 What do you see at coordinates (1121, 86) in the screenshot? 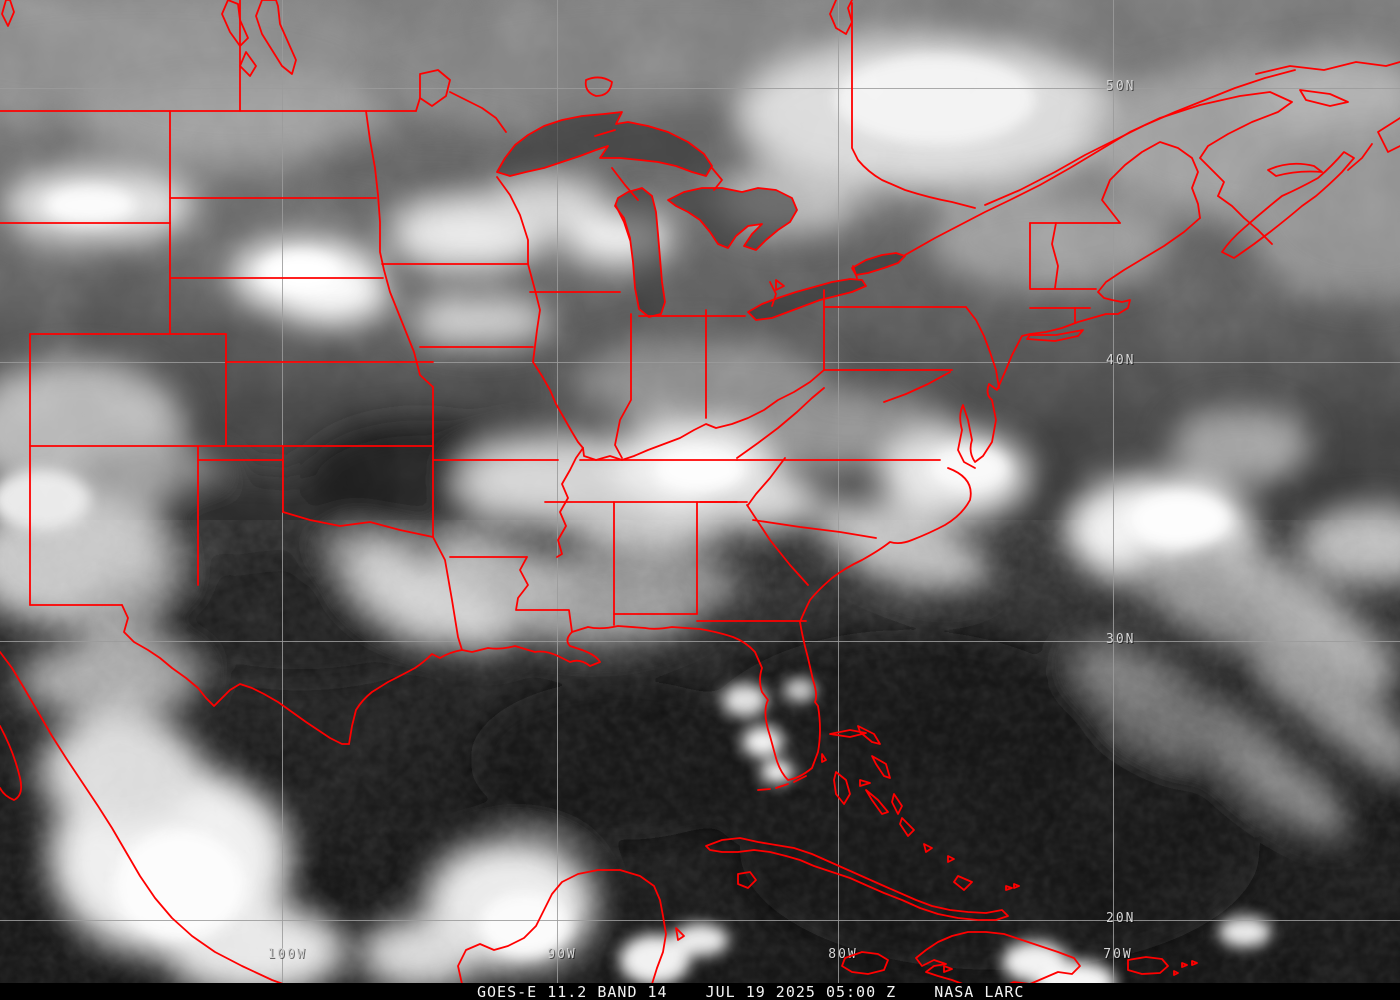
I see `latitude-label-50N: 50N` at bounding box center [1121, 86].